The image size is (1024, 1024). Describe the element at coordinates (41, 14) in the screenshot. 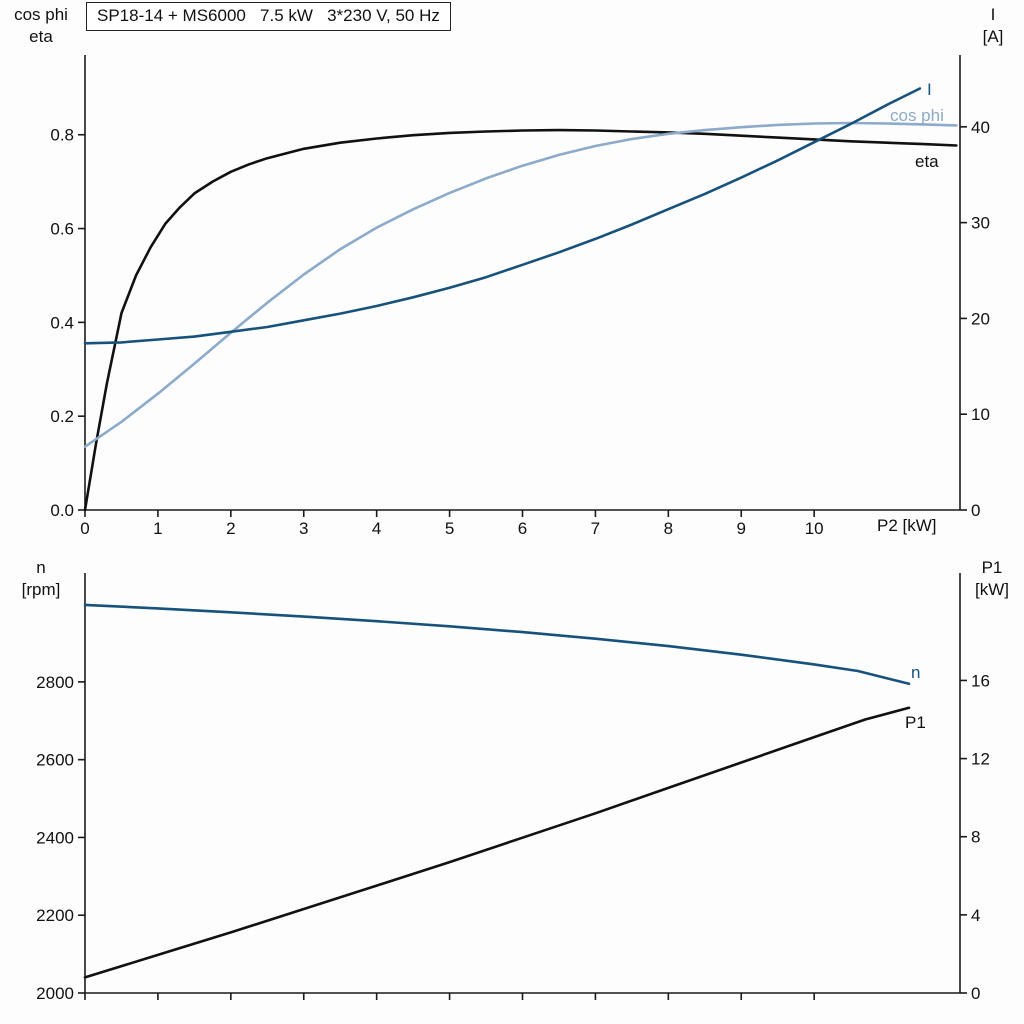

I see `axis-title-cos-phi: cos phi` at that location.